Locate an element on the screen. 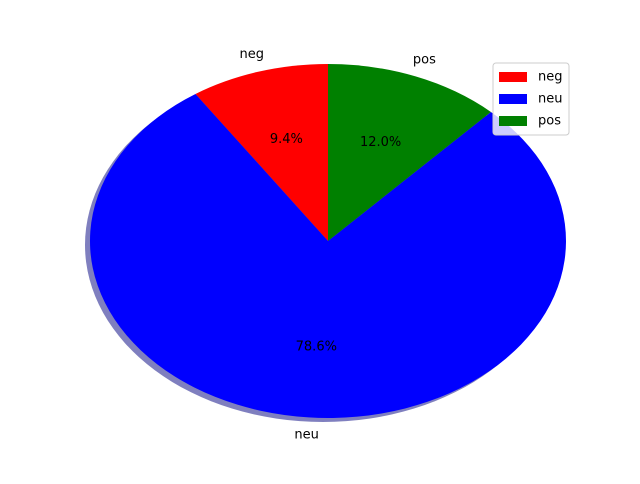  legend-label-neg: neg is located at coordinates (550, 77).